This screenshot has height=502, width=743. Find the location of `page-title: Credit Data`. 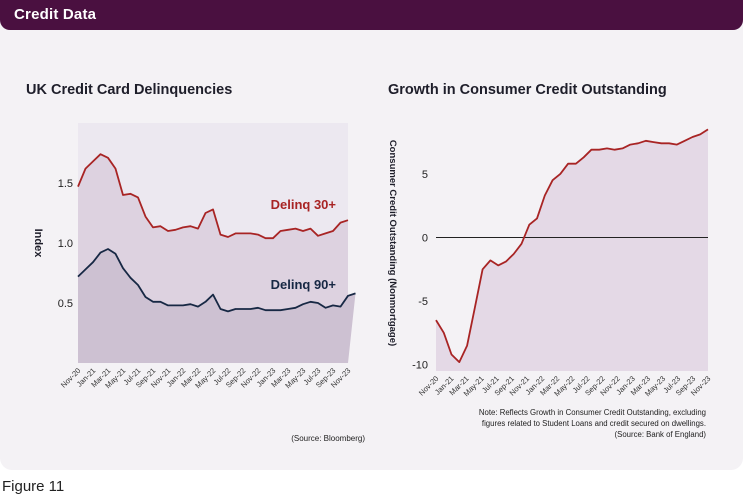

page-title: Credit Data is located at coordinates (55, 14).